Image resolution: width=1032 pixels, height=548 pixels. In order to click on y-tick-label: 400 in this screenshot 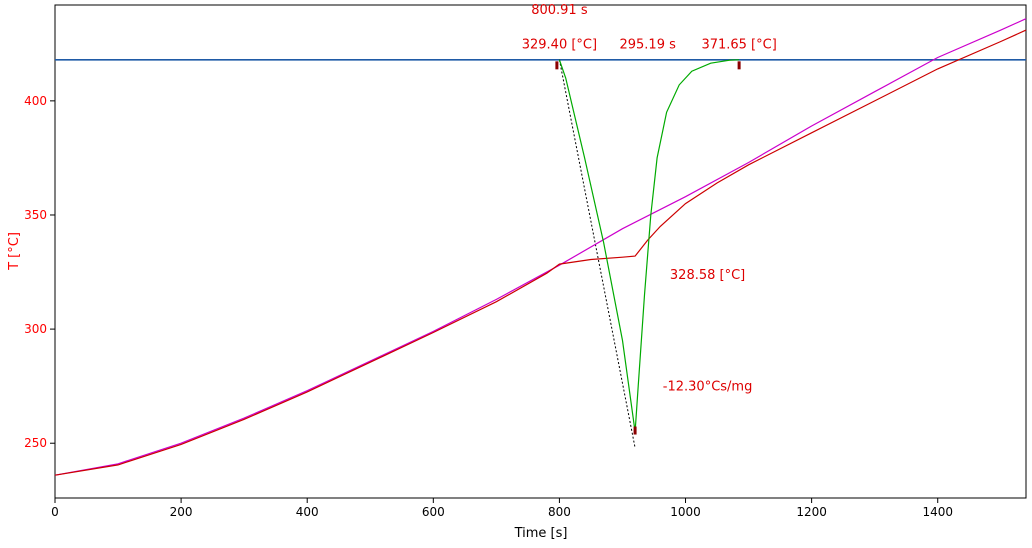, I will do `click(35, 101)`.